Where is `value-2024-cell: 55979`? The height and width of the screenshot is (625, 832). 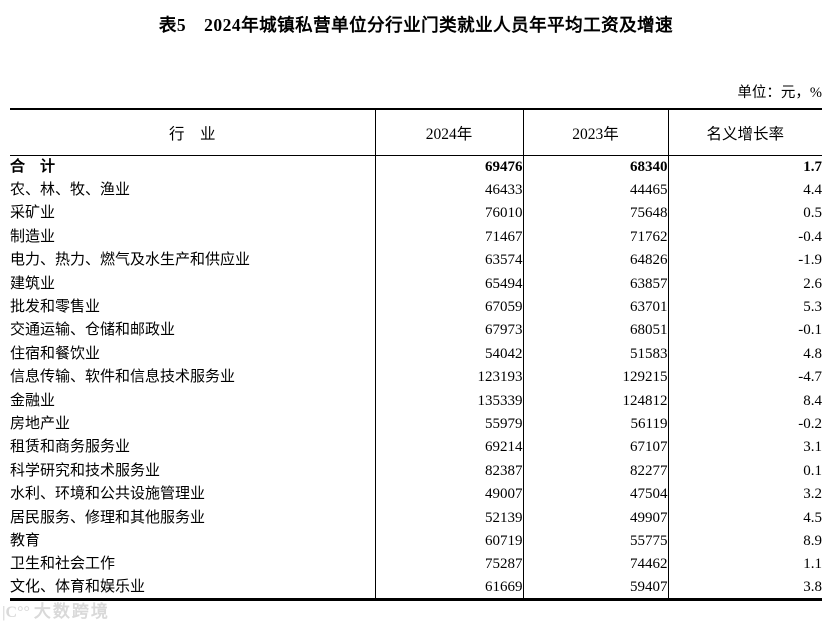 value-2024-cell: 55979 is located at coordinates (448, 424).